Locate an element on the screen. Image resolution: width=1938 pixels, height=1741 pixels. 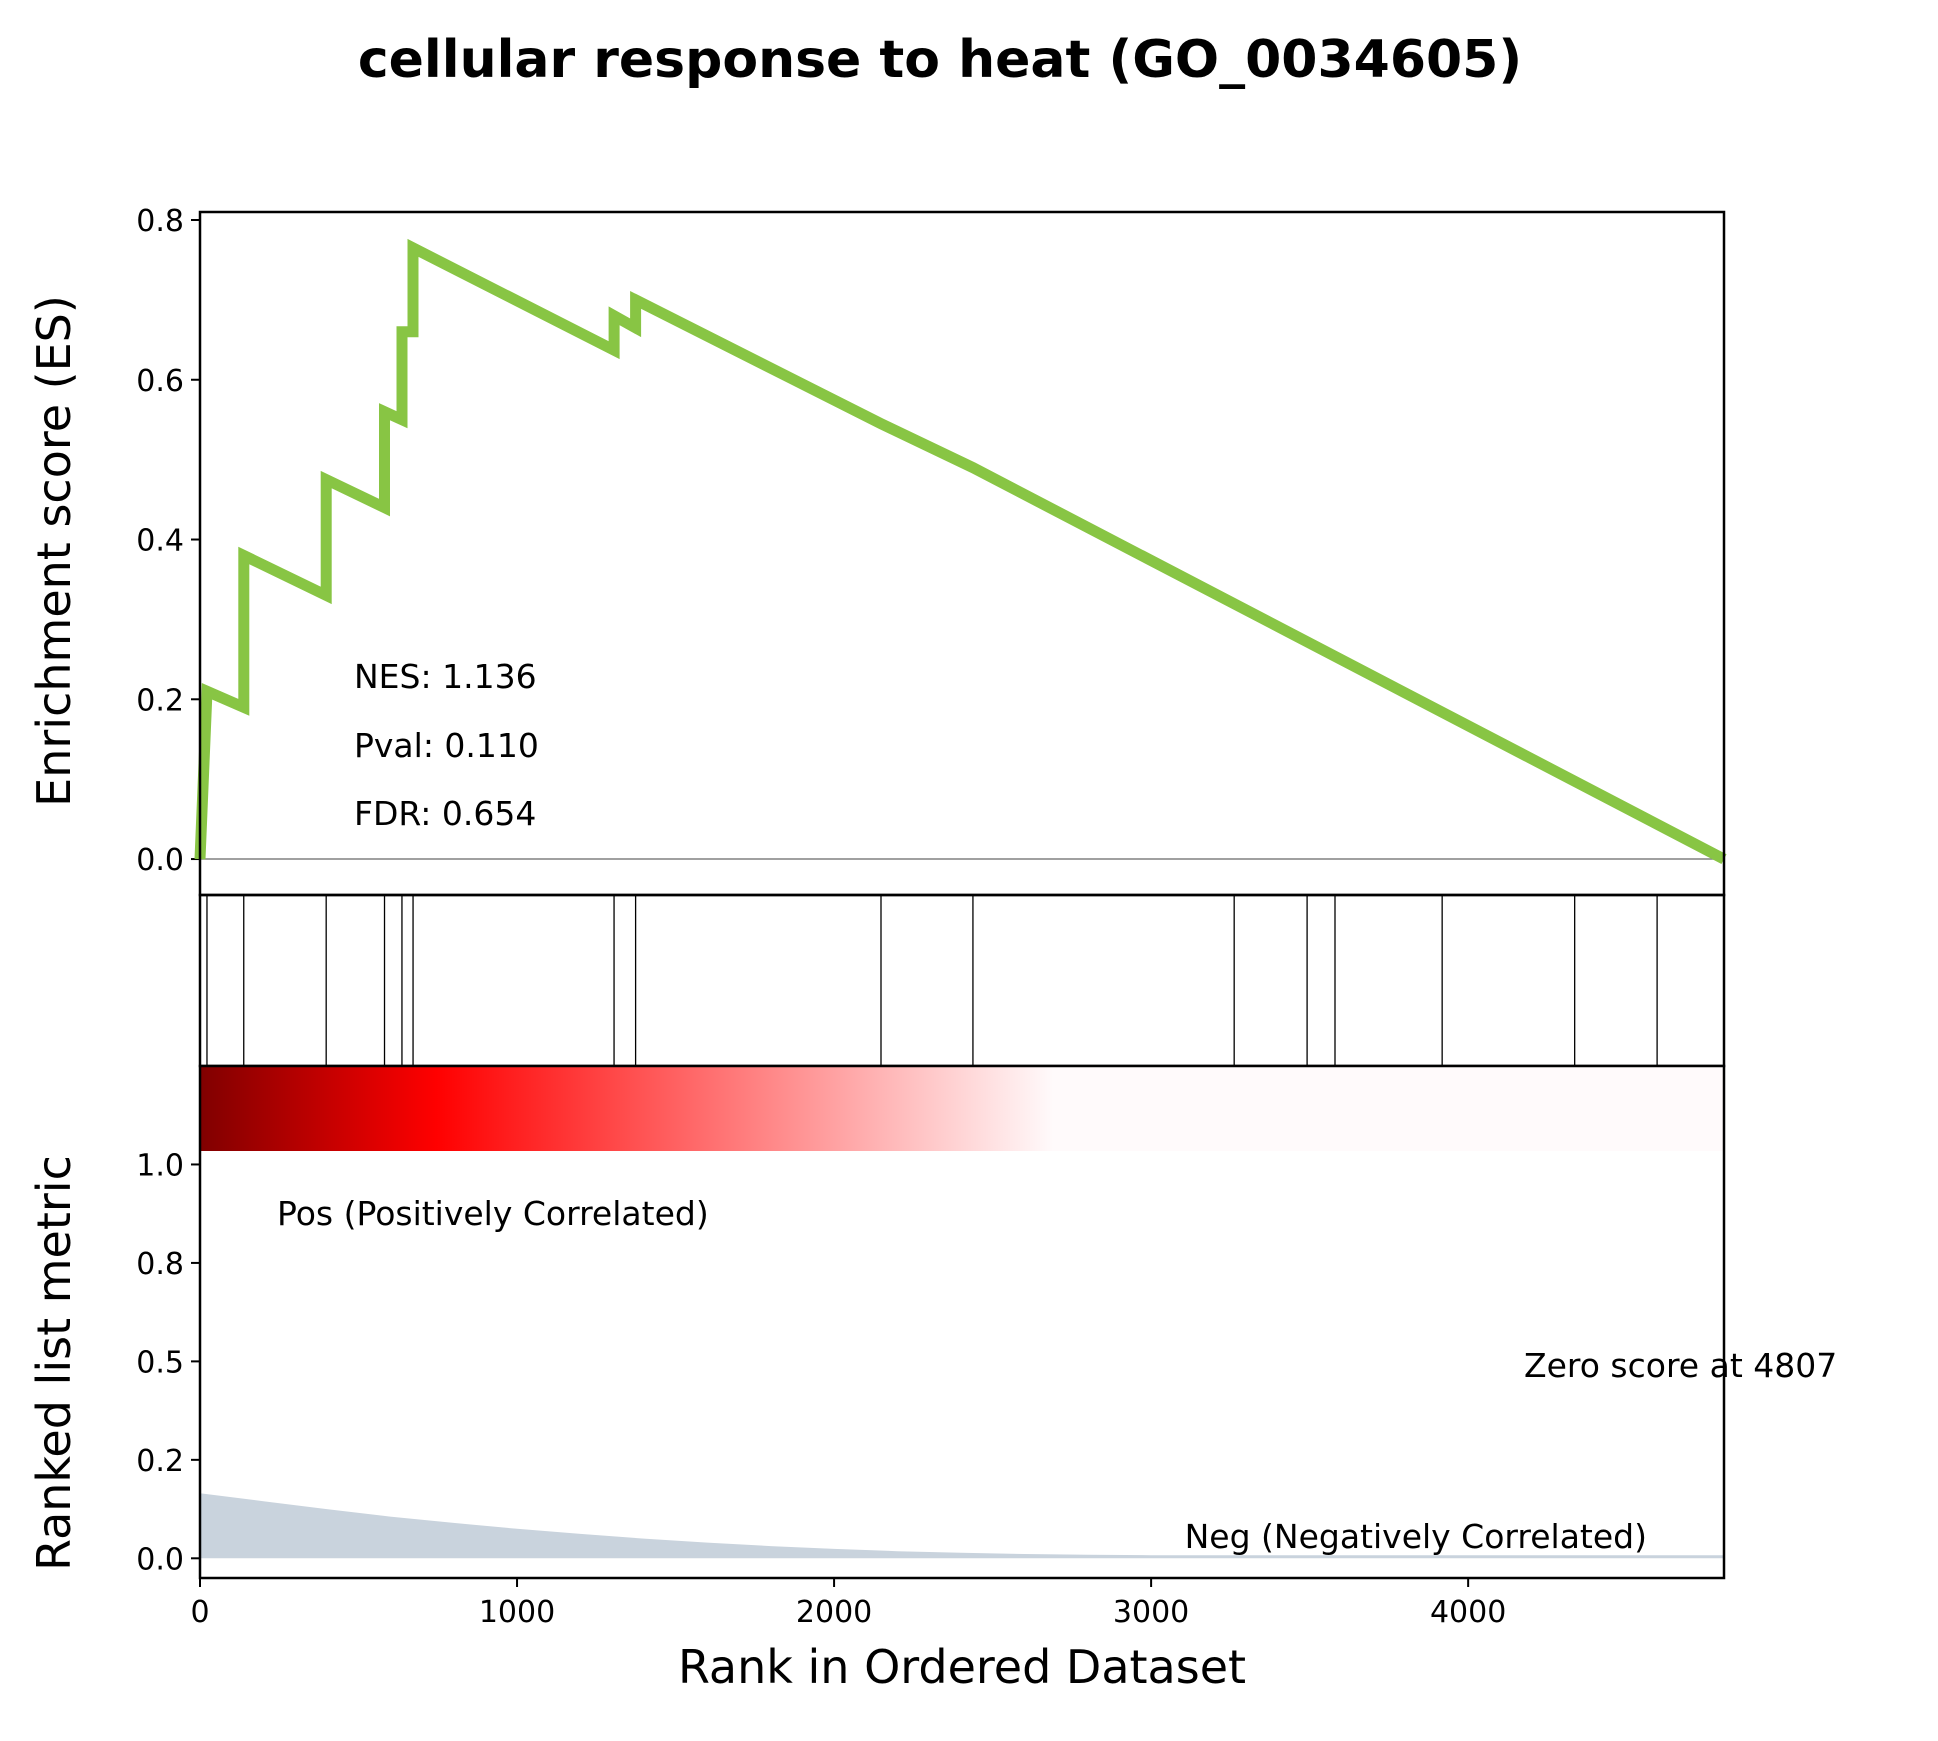
es-y-ticks: 0.0 0.2 0.4 0.6 0.8 is located at coordinates (168, 541).